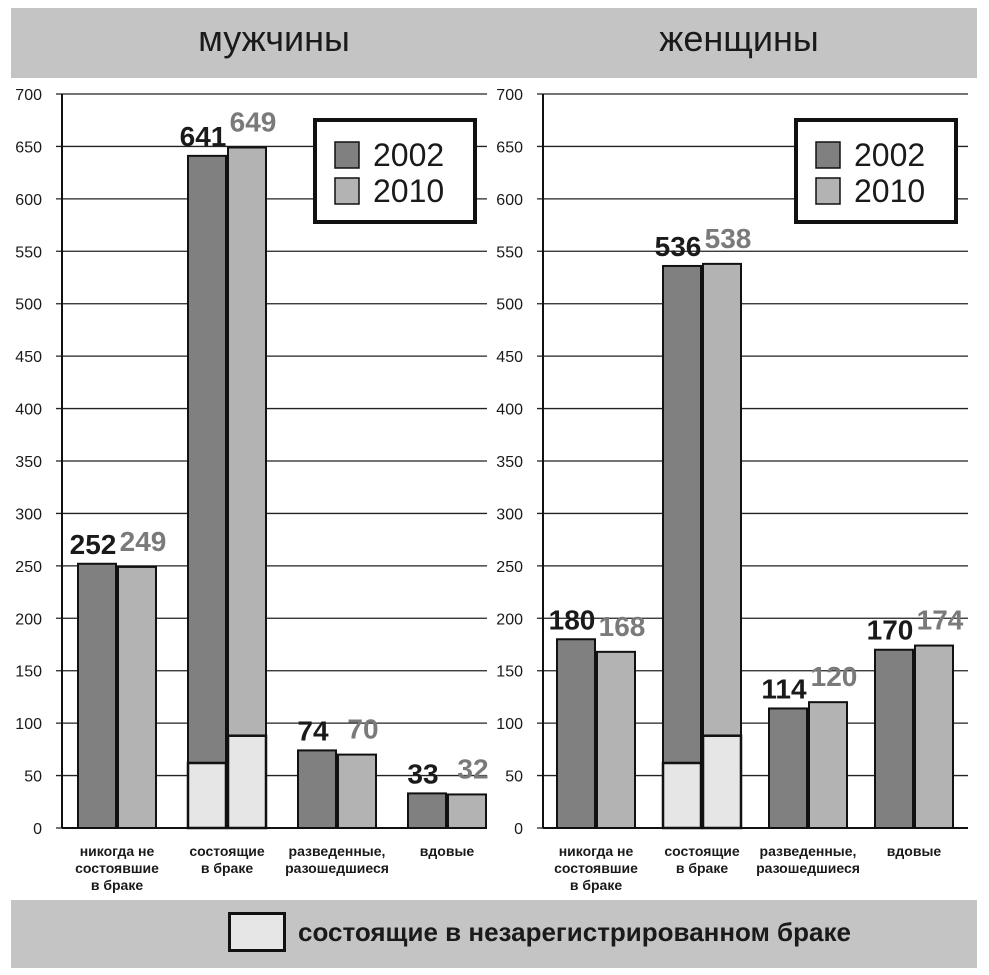 The height and width of the screenshot is (975, 989). Describe the element at coordinates (422, 773) in the screenshot. I see `men-data-label-2002: 33` at that location.